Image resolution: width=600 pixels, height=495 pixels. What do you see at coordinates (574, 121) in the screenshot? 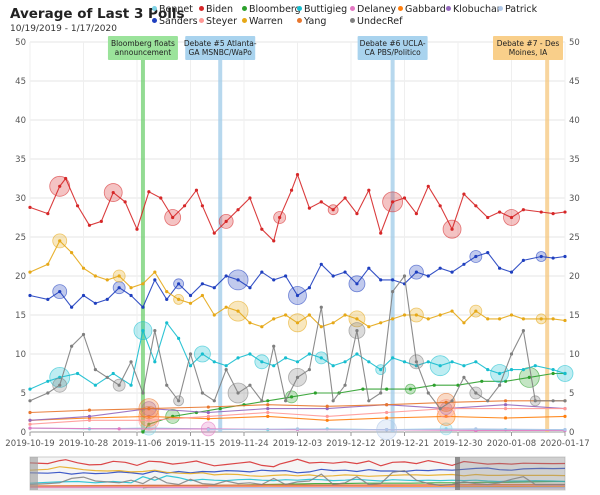
I see `y-tick-label-right: 40` at bounding box center [574, 121].